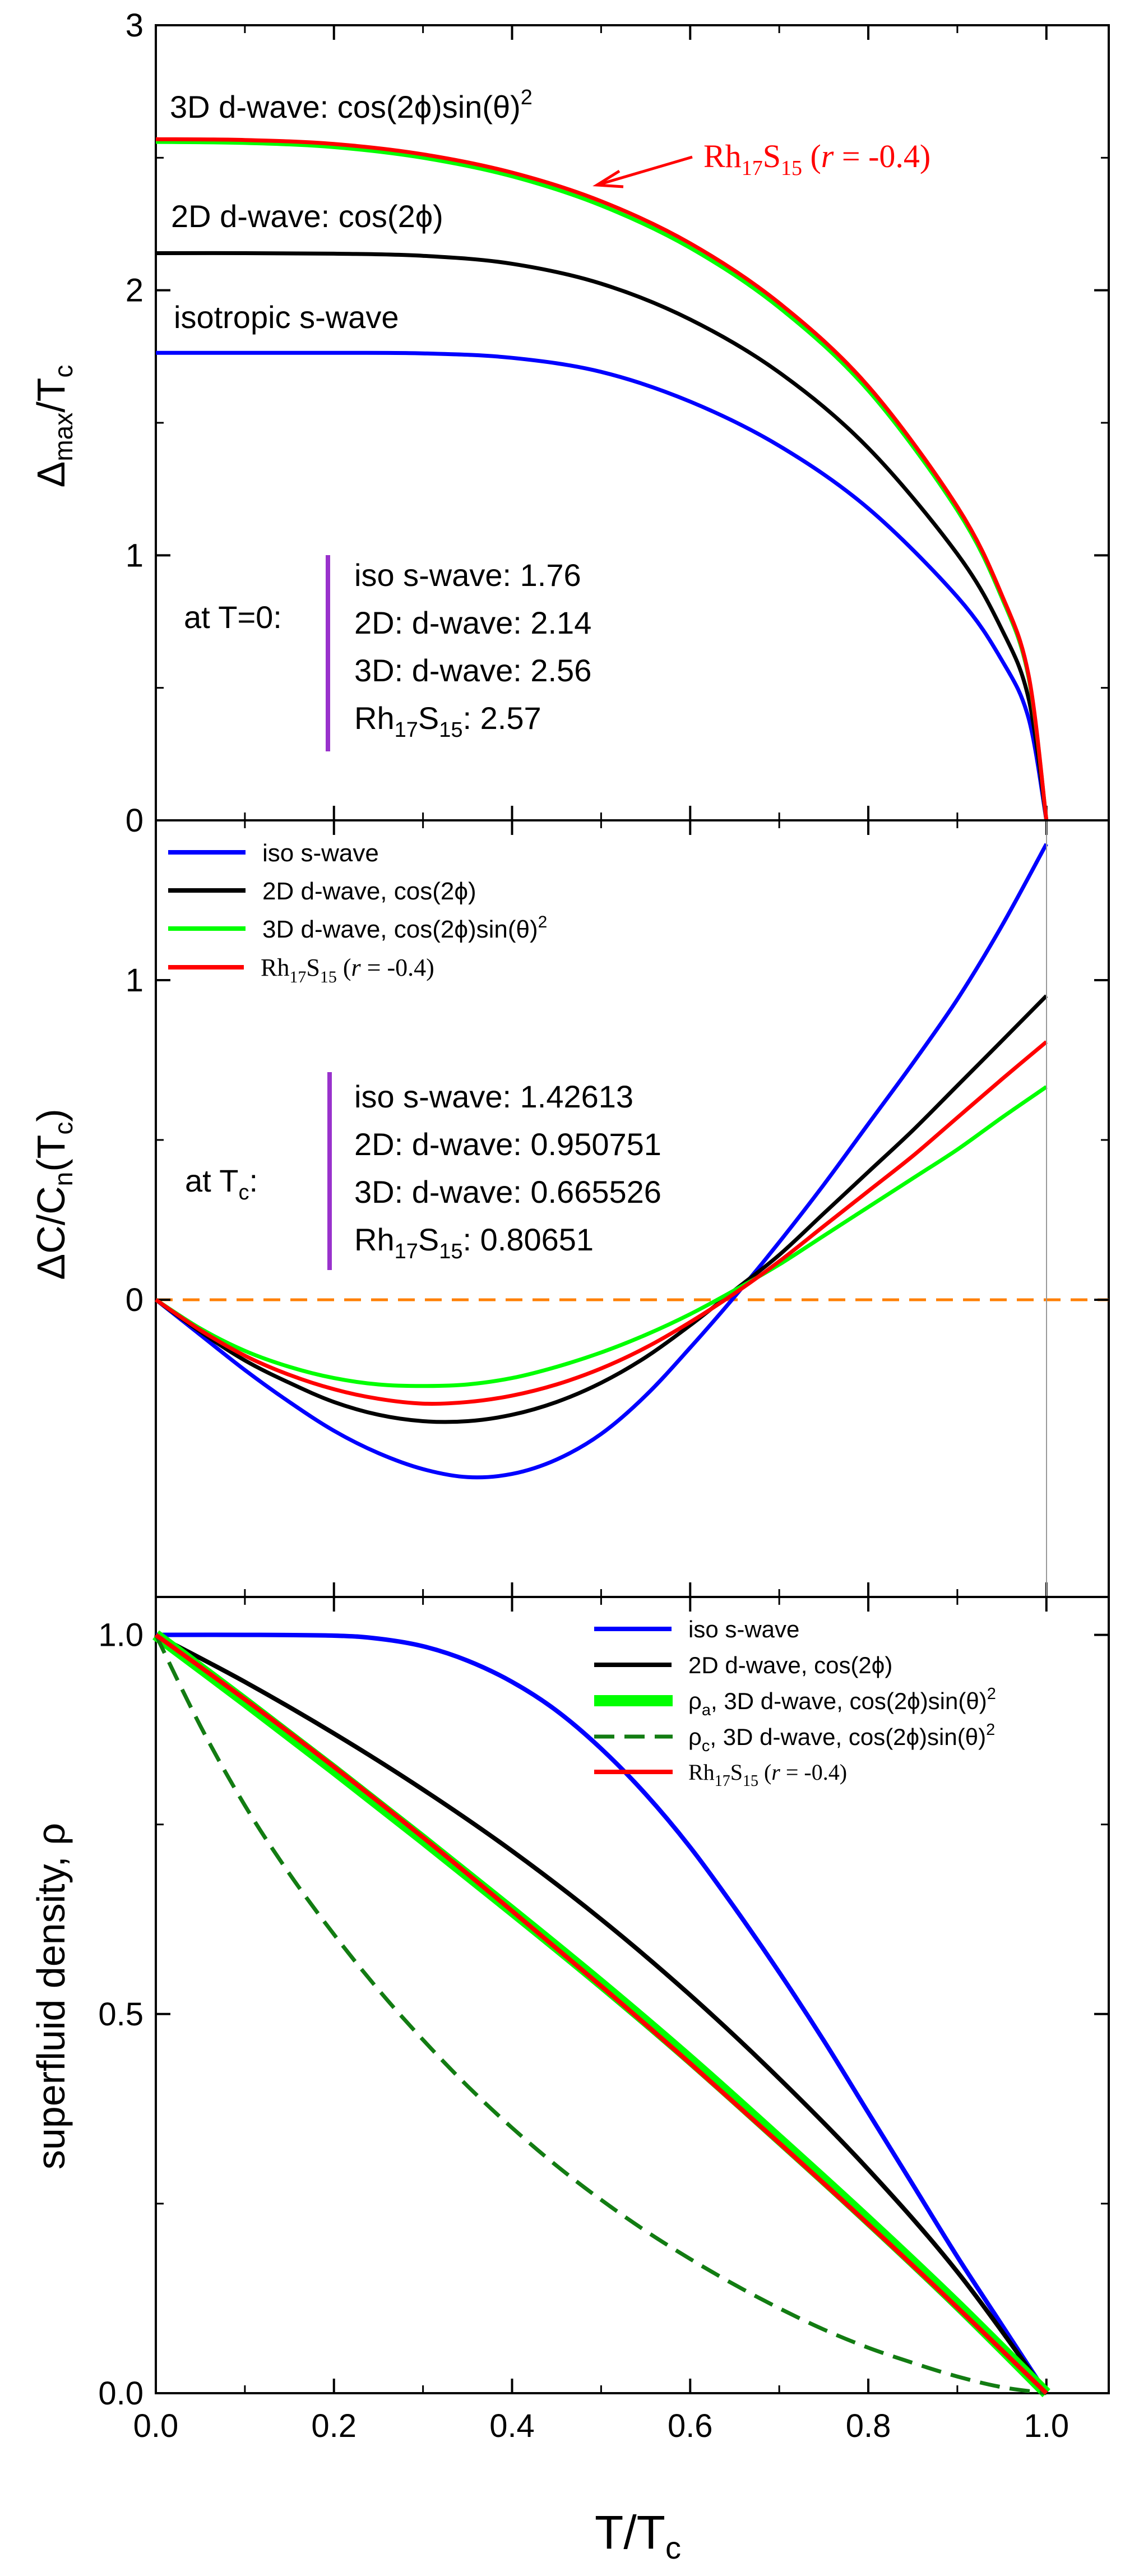 This screenshot has width=1125, height=2576. I want to click on panel-2-inset-line-2: 2D: d-wave: 0.950751, so click(507, 1144).